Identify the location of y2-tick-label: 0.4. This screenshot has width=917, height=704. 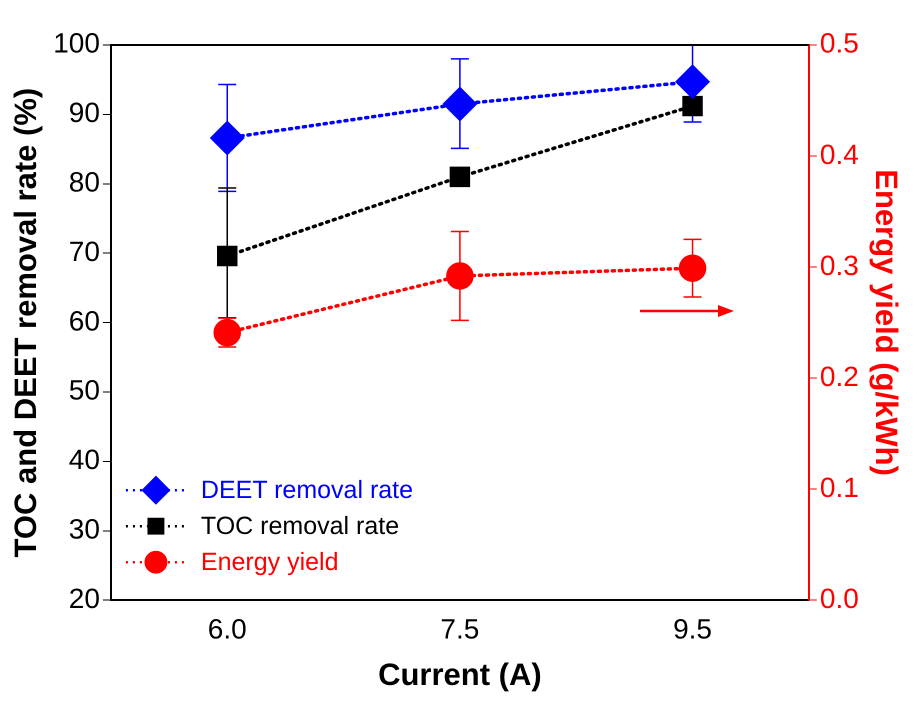
(839, 154).